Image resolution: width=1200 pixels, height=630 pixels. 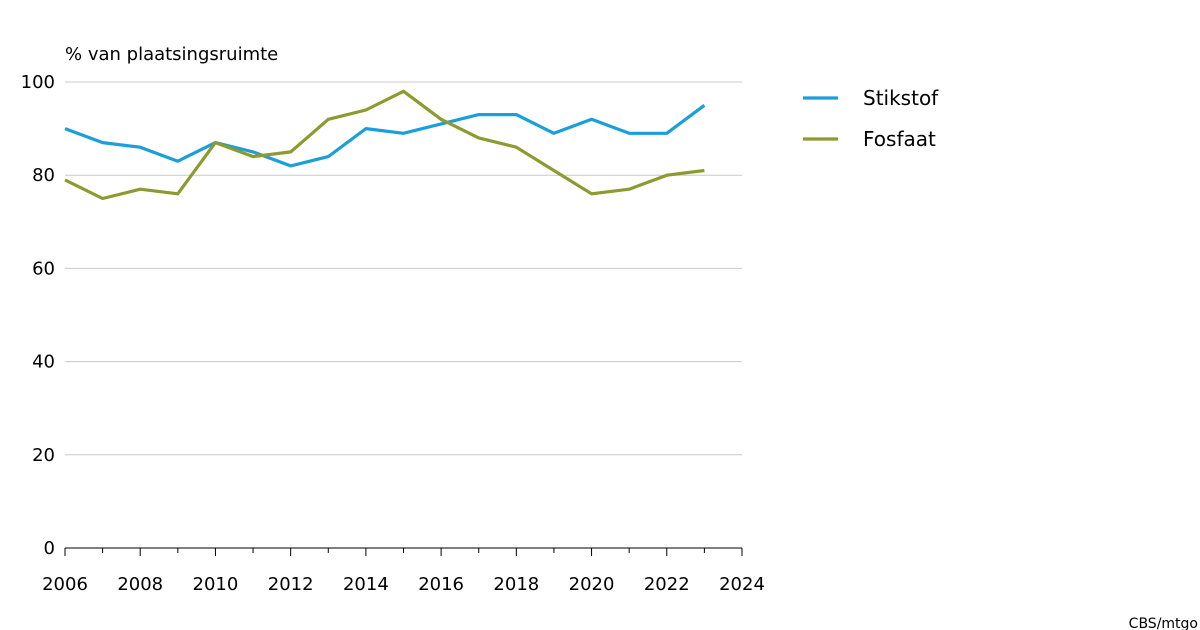 What do you see at coordinates (901, 98) in the screenshot?
I see `legend-label-stikstof: Stikstof` at bounding box center [901, 98].